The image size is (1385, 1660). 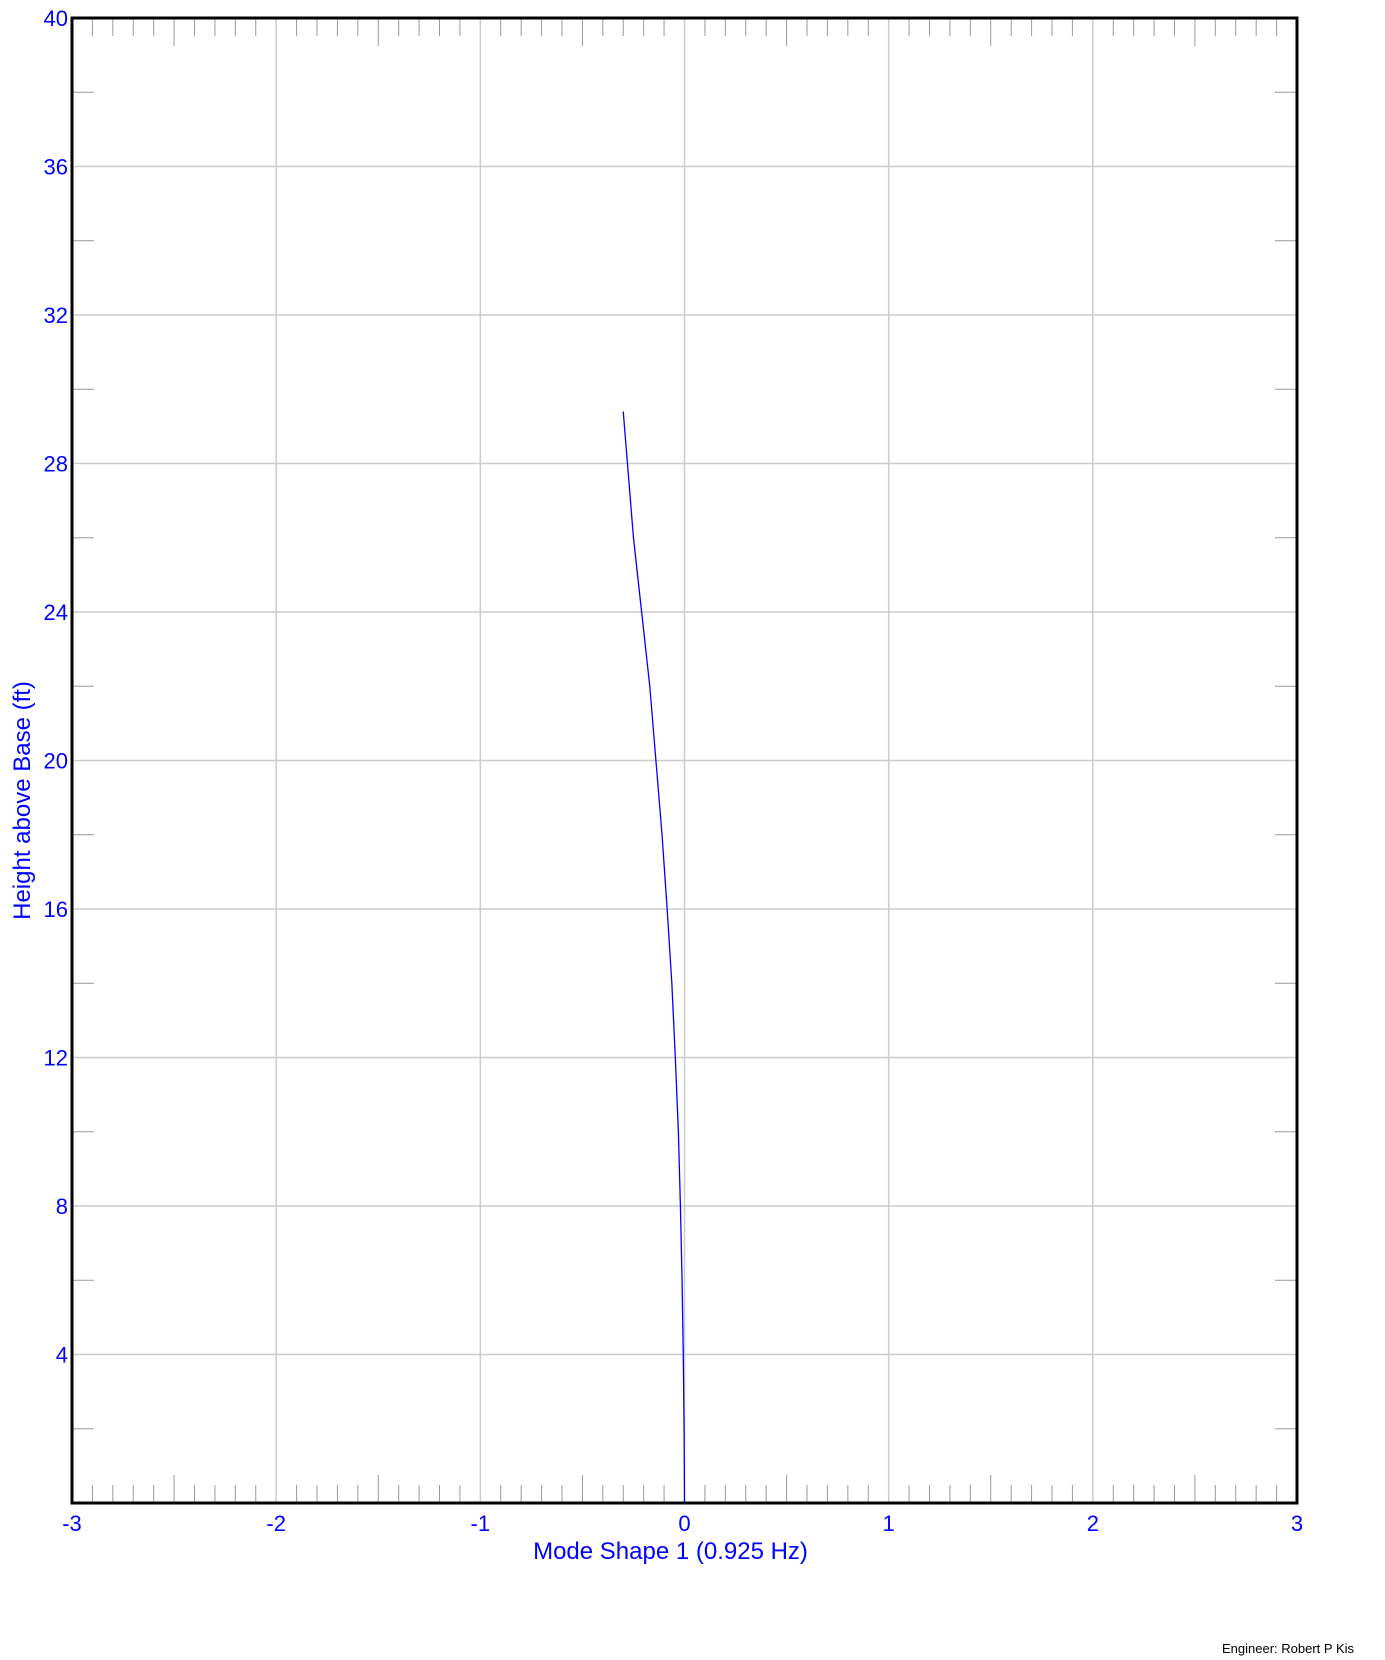 What do you see at coordinates (1093, 1523) in the screenshot?
I see `x-tick-label-5: 2` at bounding box center [1093, 1523].